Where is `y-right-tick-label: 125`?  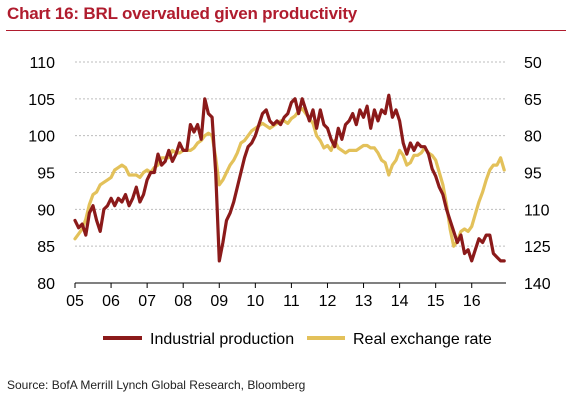
y-right-tick-label: 125 is located at coordinates (537, 247).